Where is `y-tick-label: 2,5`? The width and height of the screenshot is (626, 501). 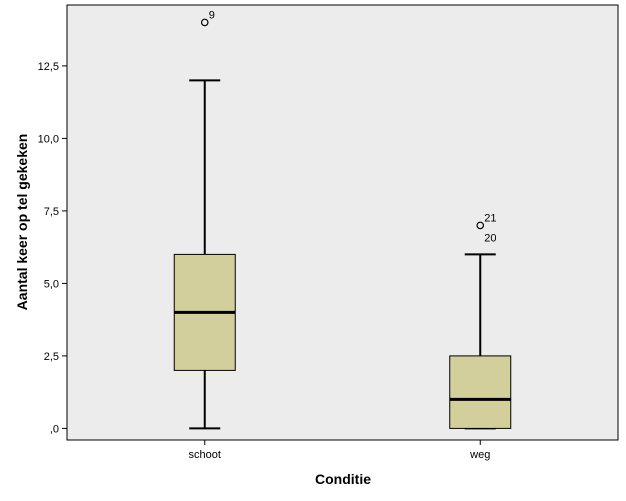 y-tick-label: 2,5 is located at coordinates (51, 357).